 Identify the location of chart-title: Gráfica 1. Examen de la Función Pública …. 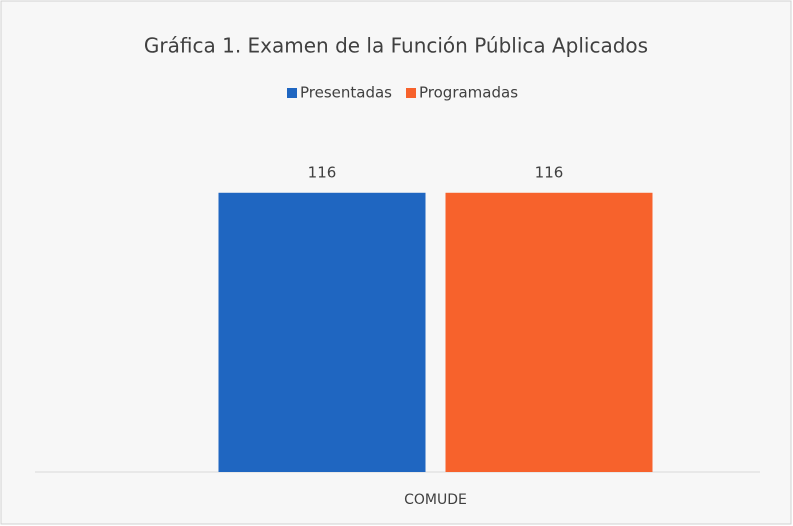
(396, 46).